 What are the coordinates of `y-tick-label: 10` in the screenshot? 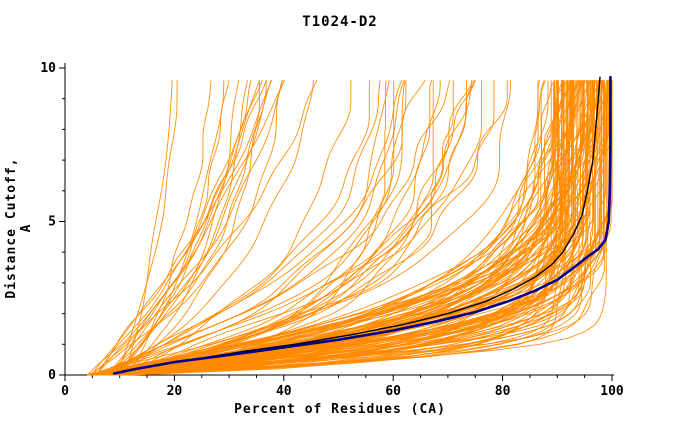 It's located at (48, 68).